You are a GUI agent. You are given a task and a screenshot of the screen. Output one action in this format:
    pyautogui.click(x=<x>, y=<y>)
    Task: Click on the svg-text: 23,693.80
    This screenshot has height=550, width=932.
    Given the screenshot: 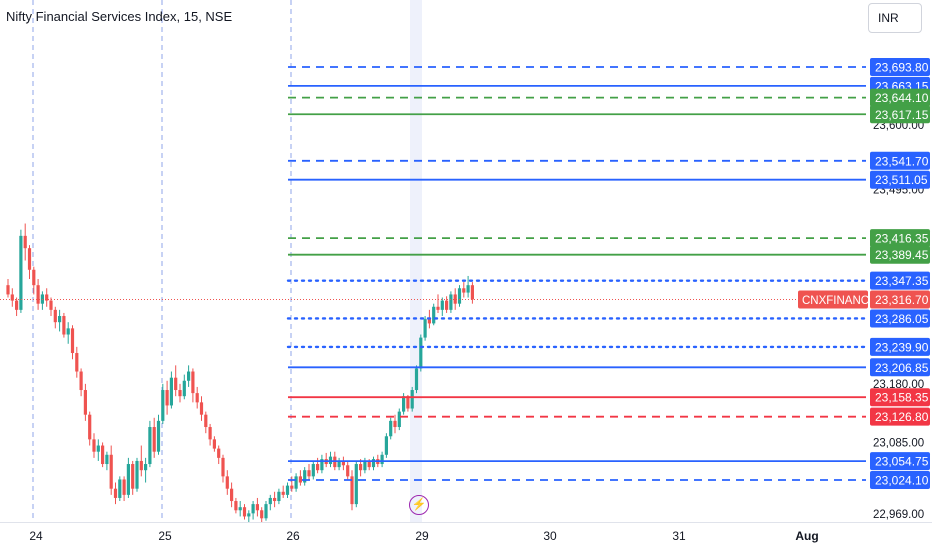 What is the action you would take?
    pyautogui.click(x=902, y=68)
    